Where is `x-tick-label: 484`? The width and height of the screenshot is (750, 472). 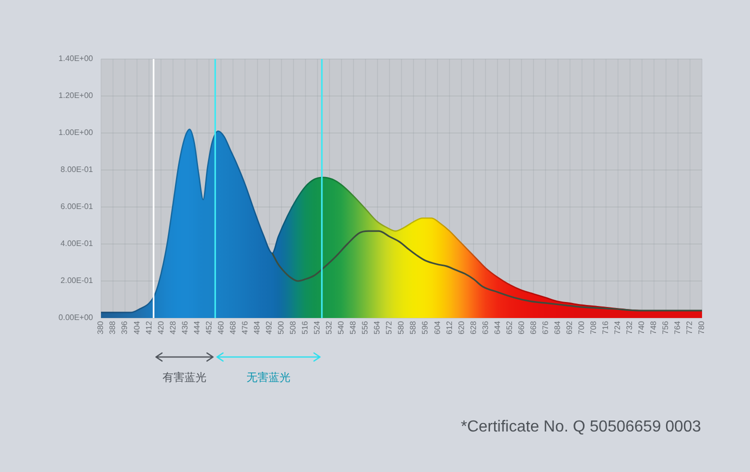
x-tick-label: 484 is located at coordinates (257, 327).